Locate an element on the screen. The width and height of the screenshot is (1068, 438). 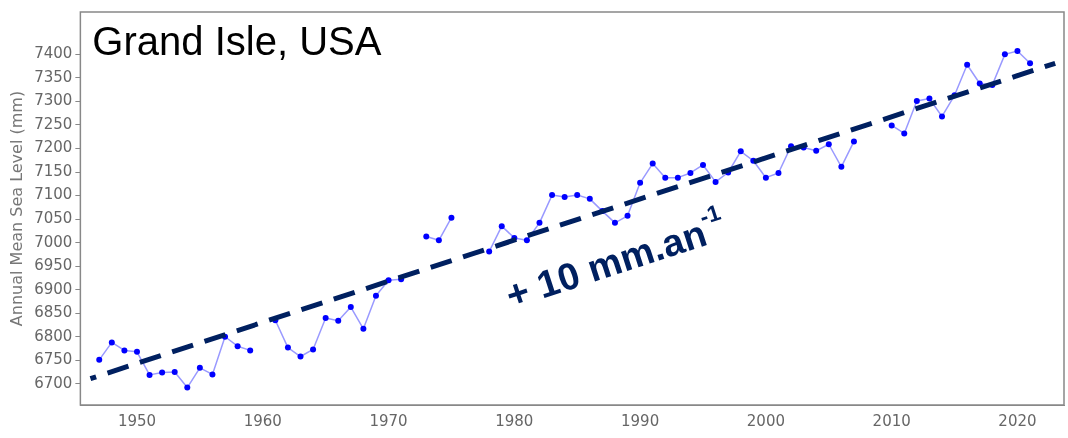
y-tick-label: 7200 is located at coordinates (53, 147).